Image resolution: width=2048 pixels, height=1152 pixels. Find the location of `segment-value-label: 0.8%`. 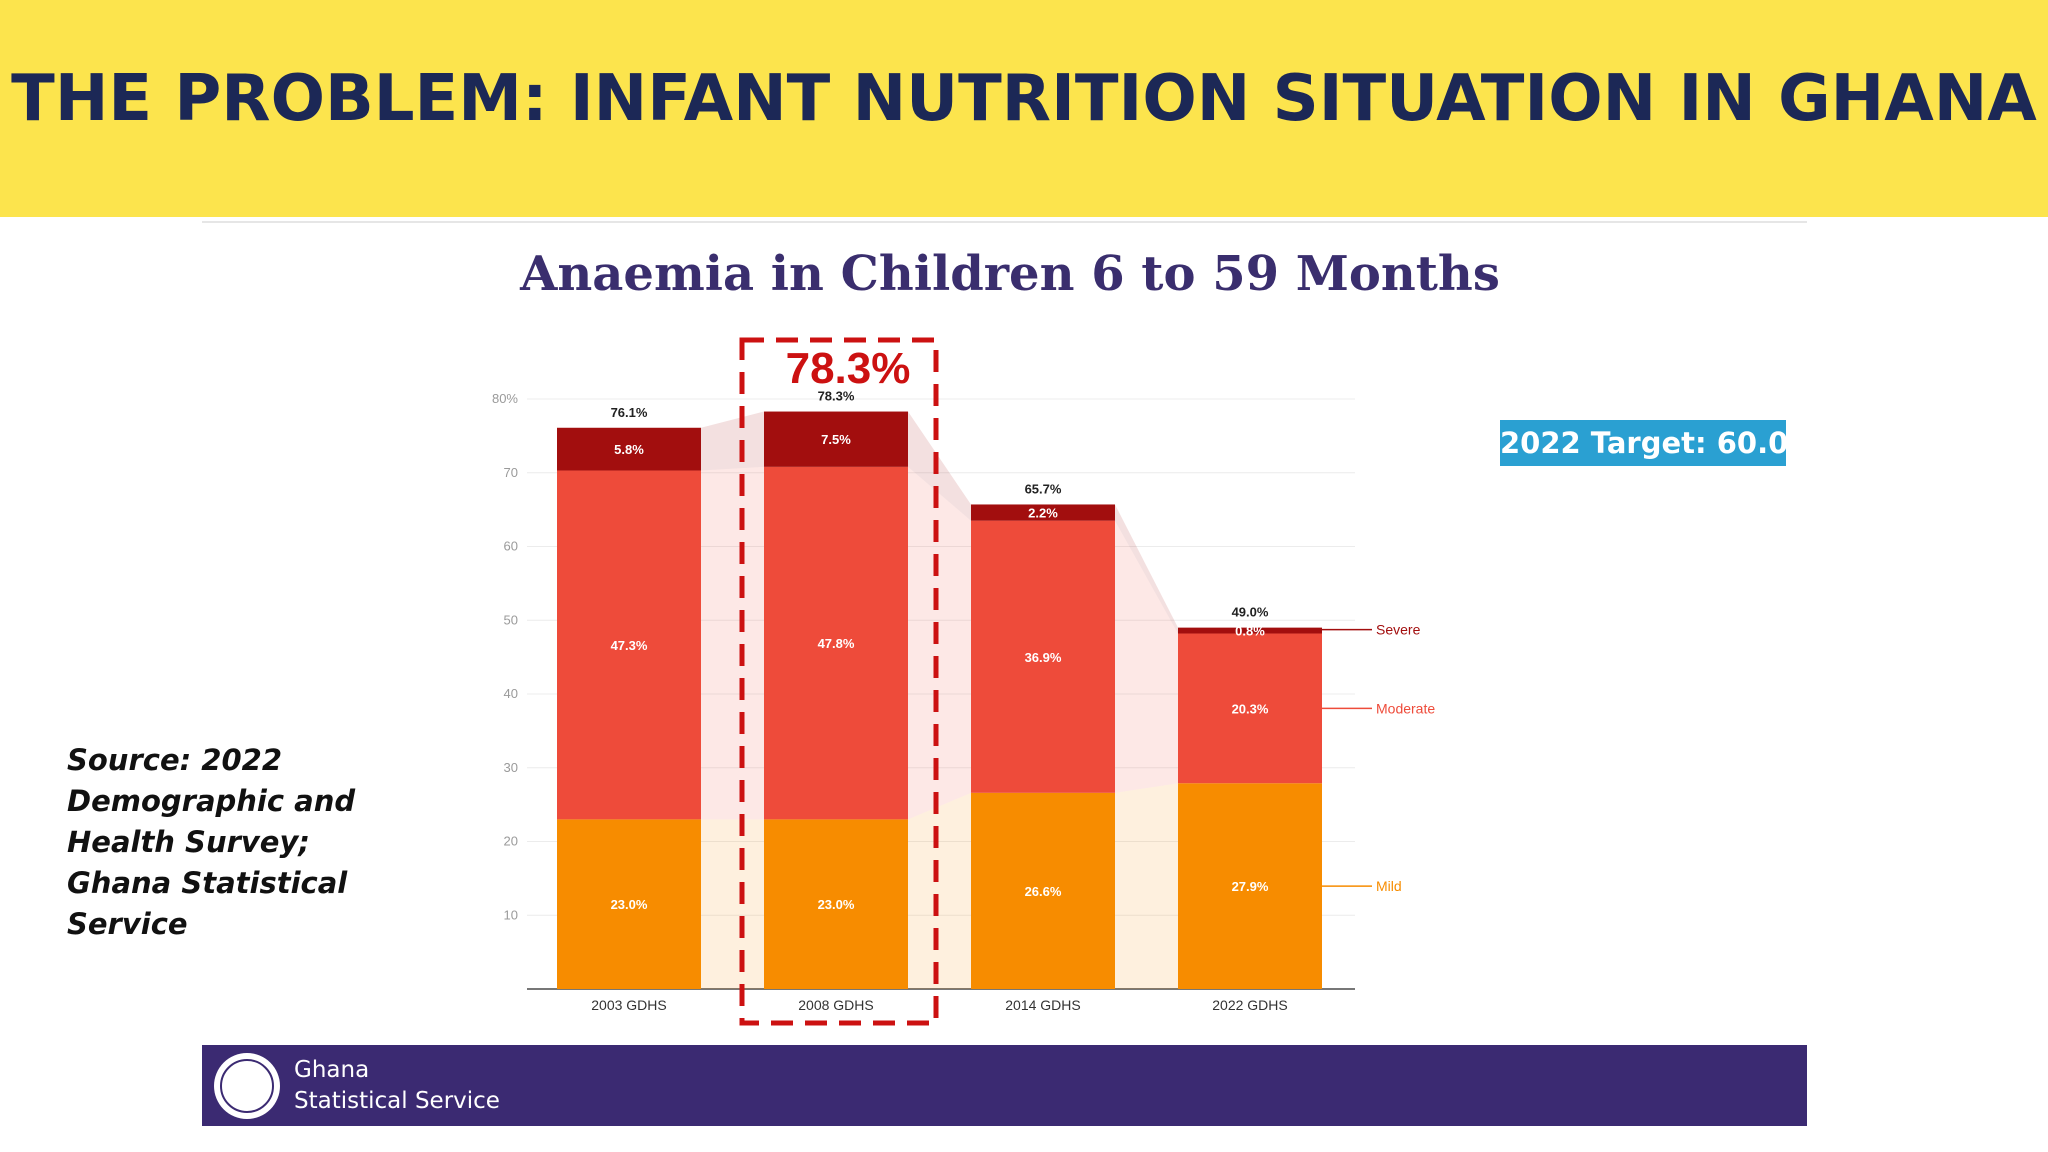

segment-value-label: 0.8% is located at coordinates (1250, 631).